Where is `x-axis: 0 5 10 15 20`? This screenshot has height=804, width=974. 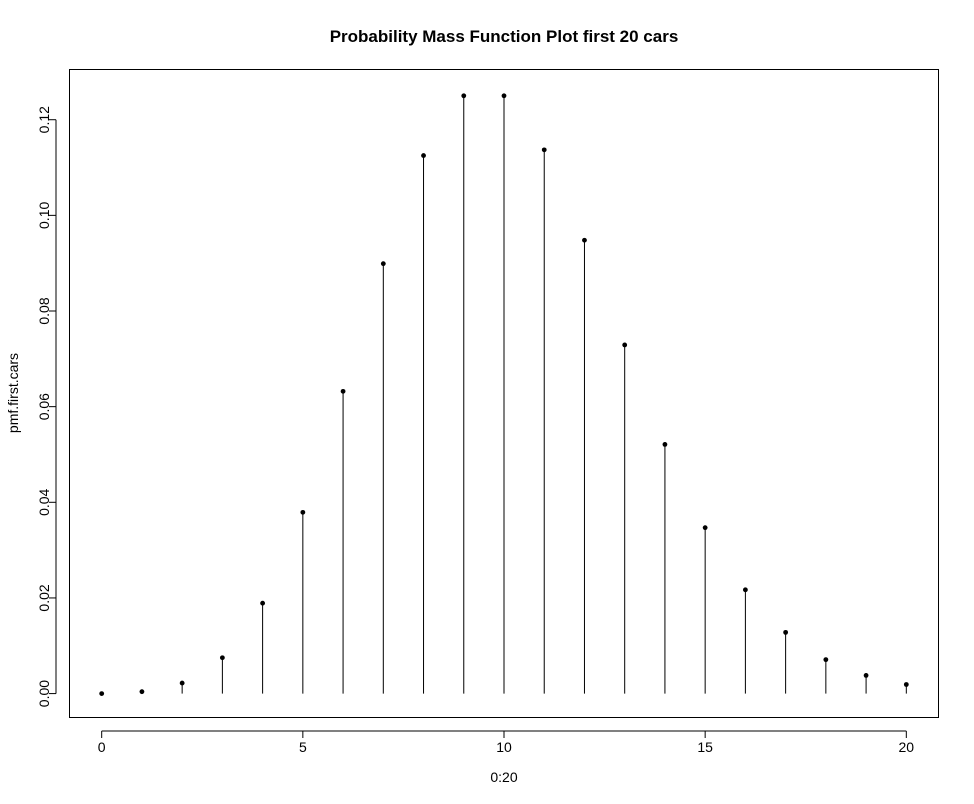 x-axis: 0 5 10 15 20 is located at coordinates (506, 742).